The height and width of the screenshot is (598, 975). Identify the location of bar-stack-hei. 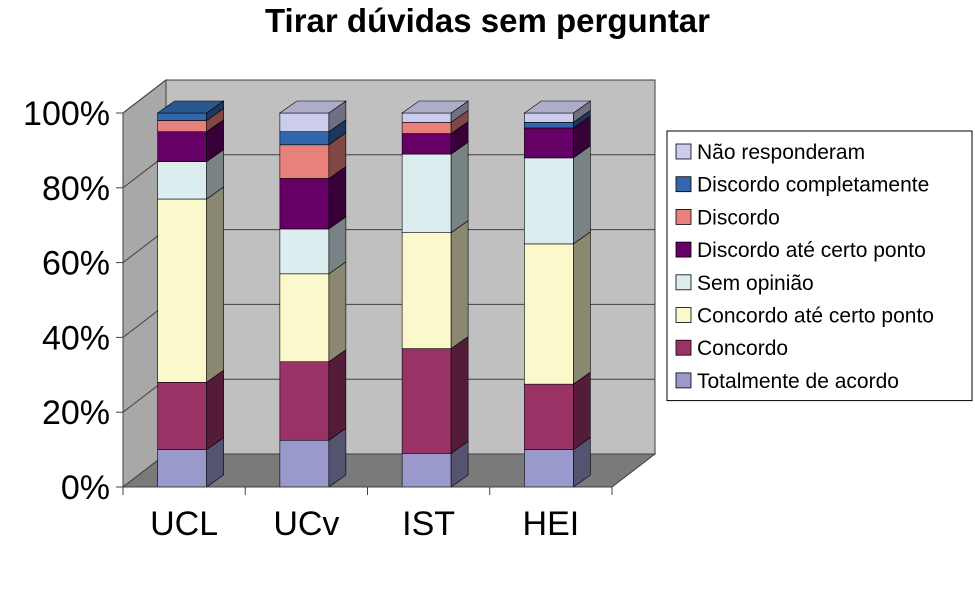
(557, 294).